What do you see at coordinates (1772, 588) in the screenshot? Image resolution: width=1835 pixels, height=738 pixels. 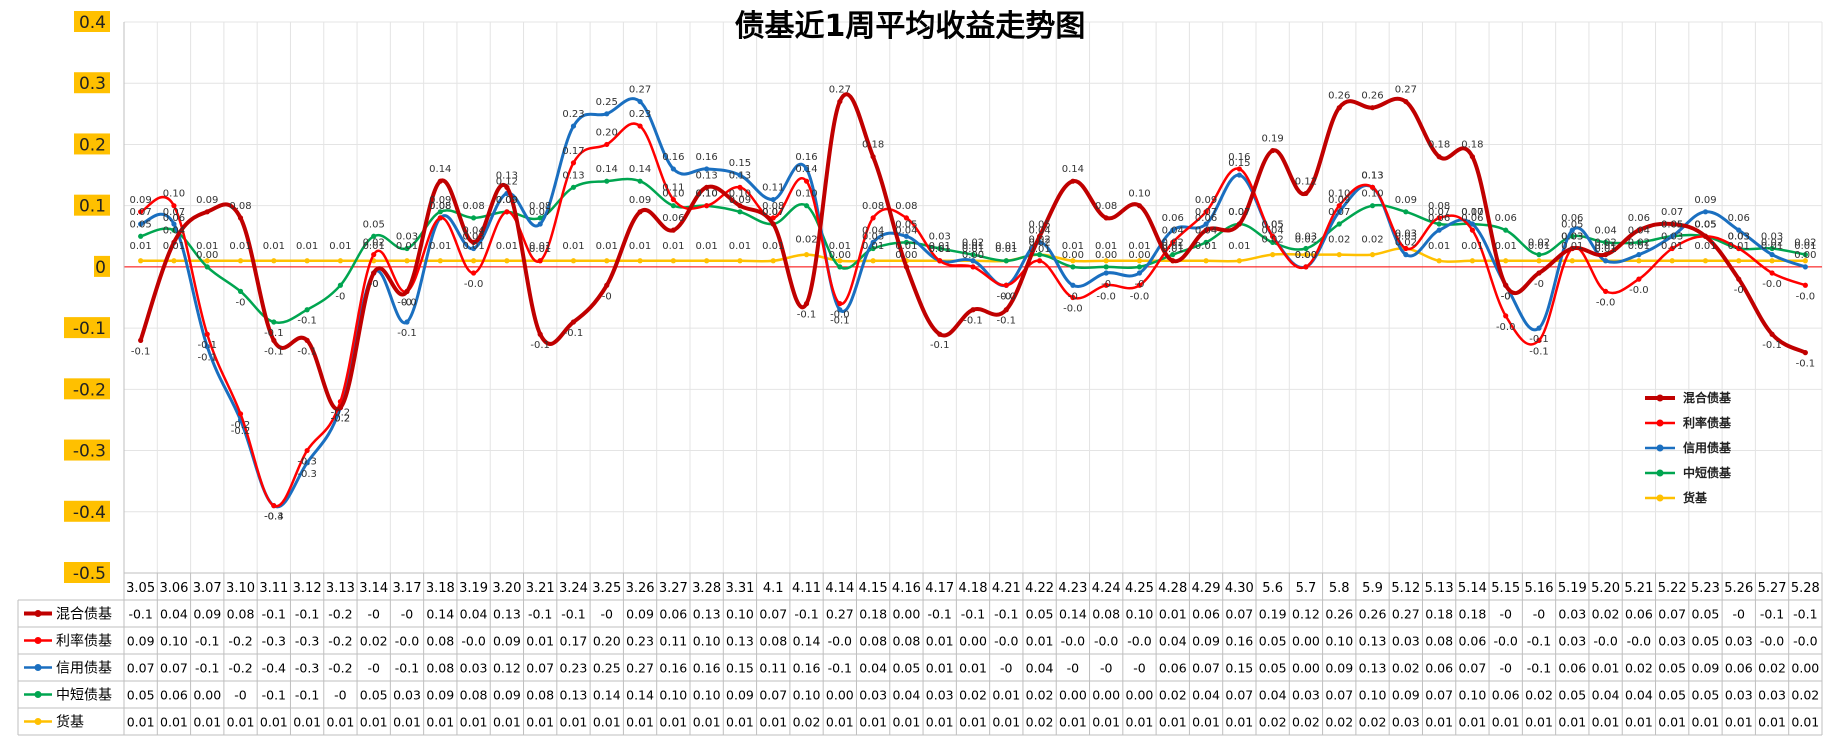 I see `x-tick-label: 5.27` at bounding box center [1772, 588].